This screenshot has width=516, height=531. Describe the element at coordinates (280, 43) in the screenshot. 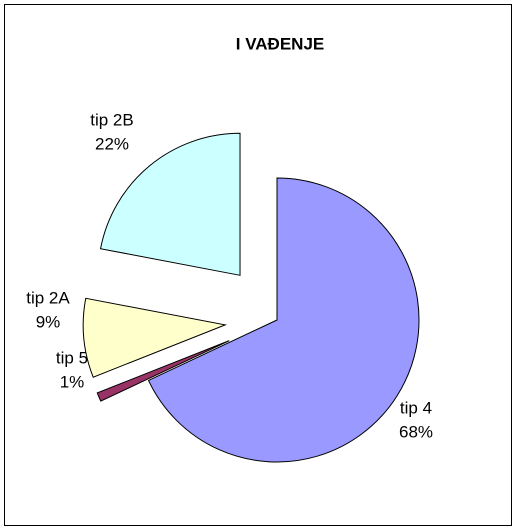

I see `chart-title: I VAĐENJE` at that location.